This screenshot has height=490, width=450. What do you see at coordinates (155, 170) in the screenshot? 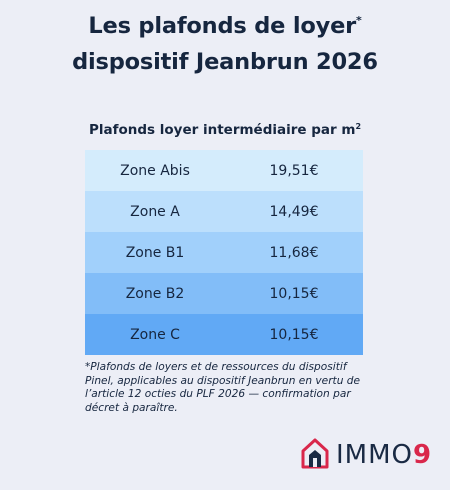
I see `zone-cell: Zone Abis` at bounding box center [155, 170].